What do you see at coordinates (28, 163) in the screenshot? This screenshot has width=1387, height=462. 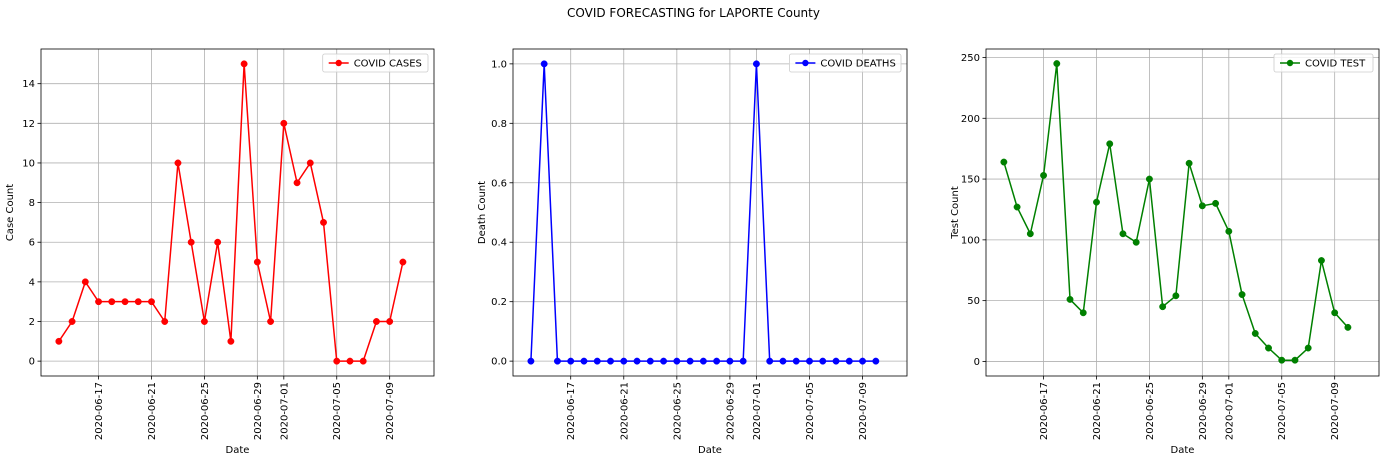 I see `y-tick-label: 10` at bounding box center [28, 163].